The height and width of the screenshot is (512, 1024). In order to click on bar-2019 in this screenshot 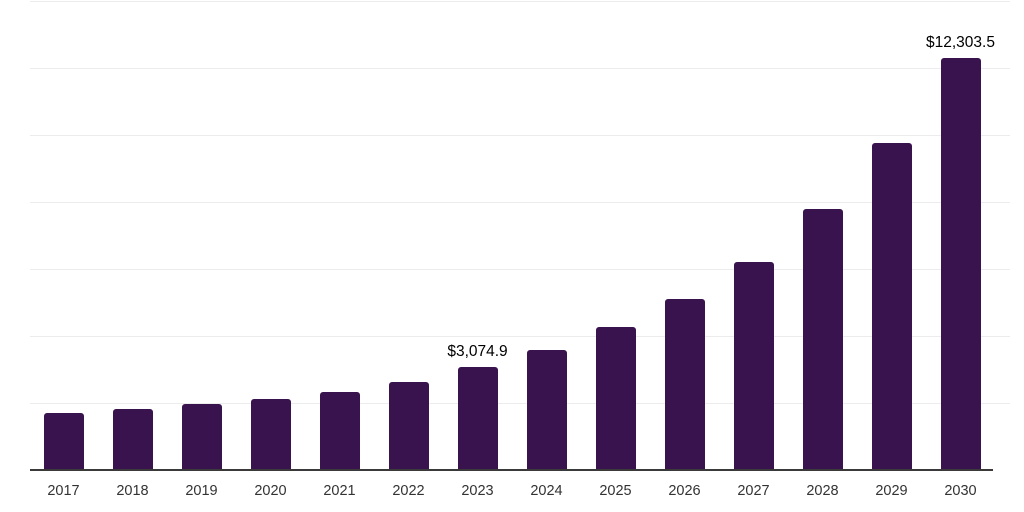, I will do `click(201, 437)`.